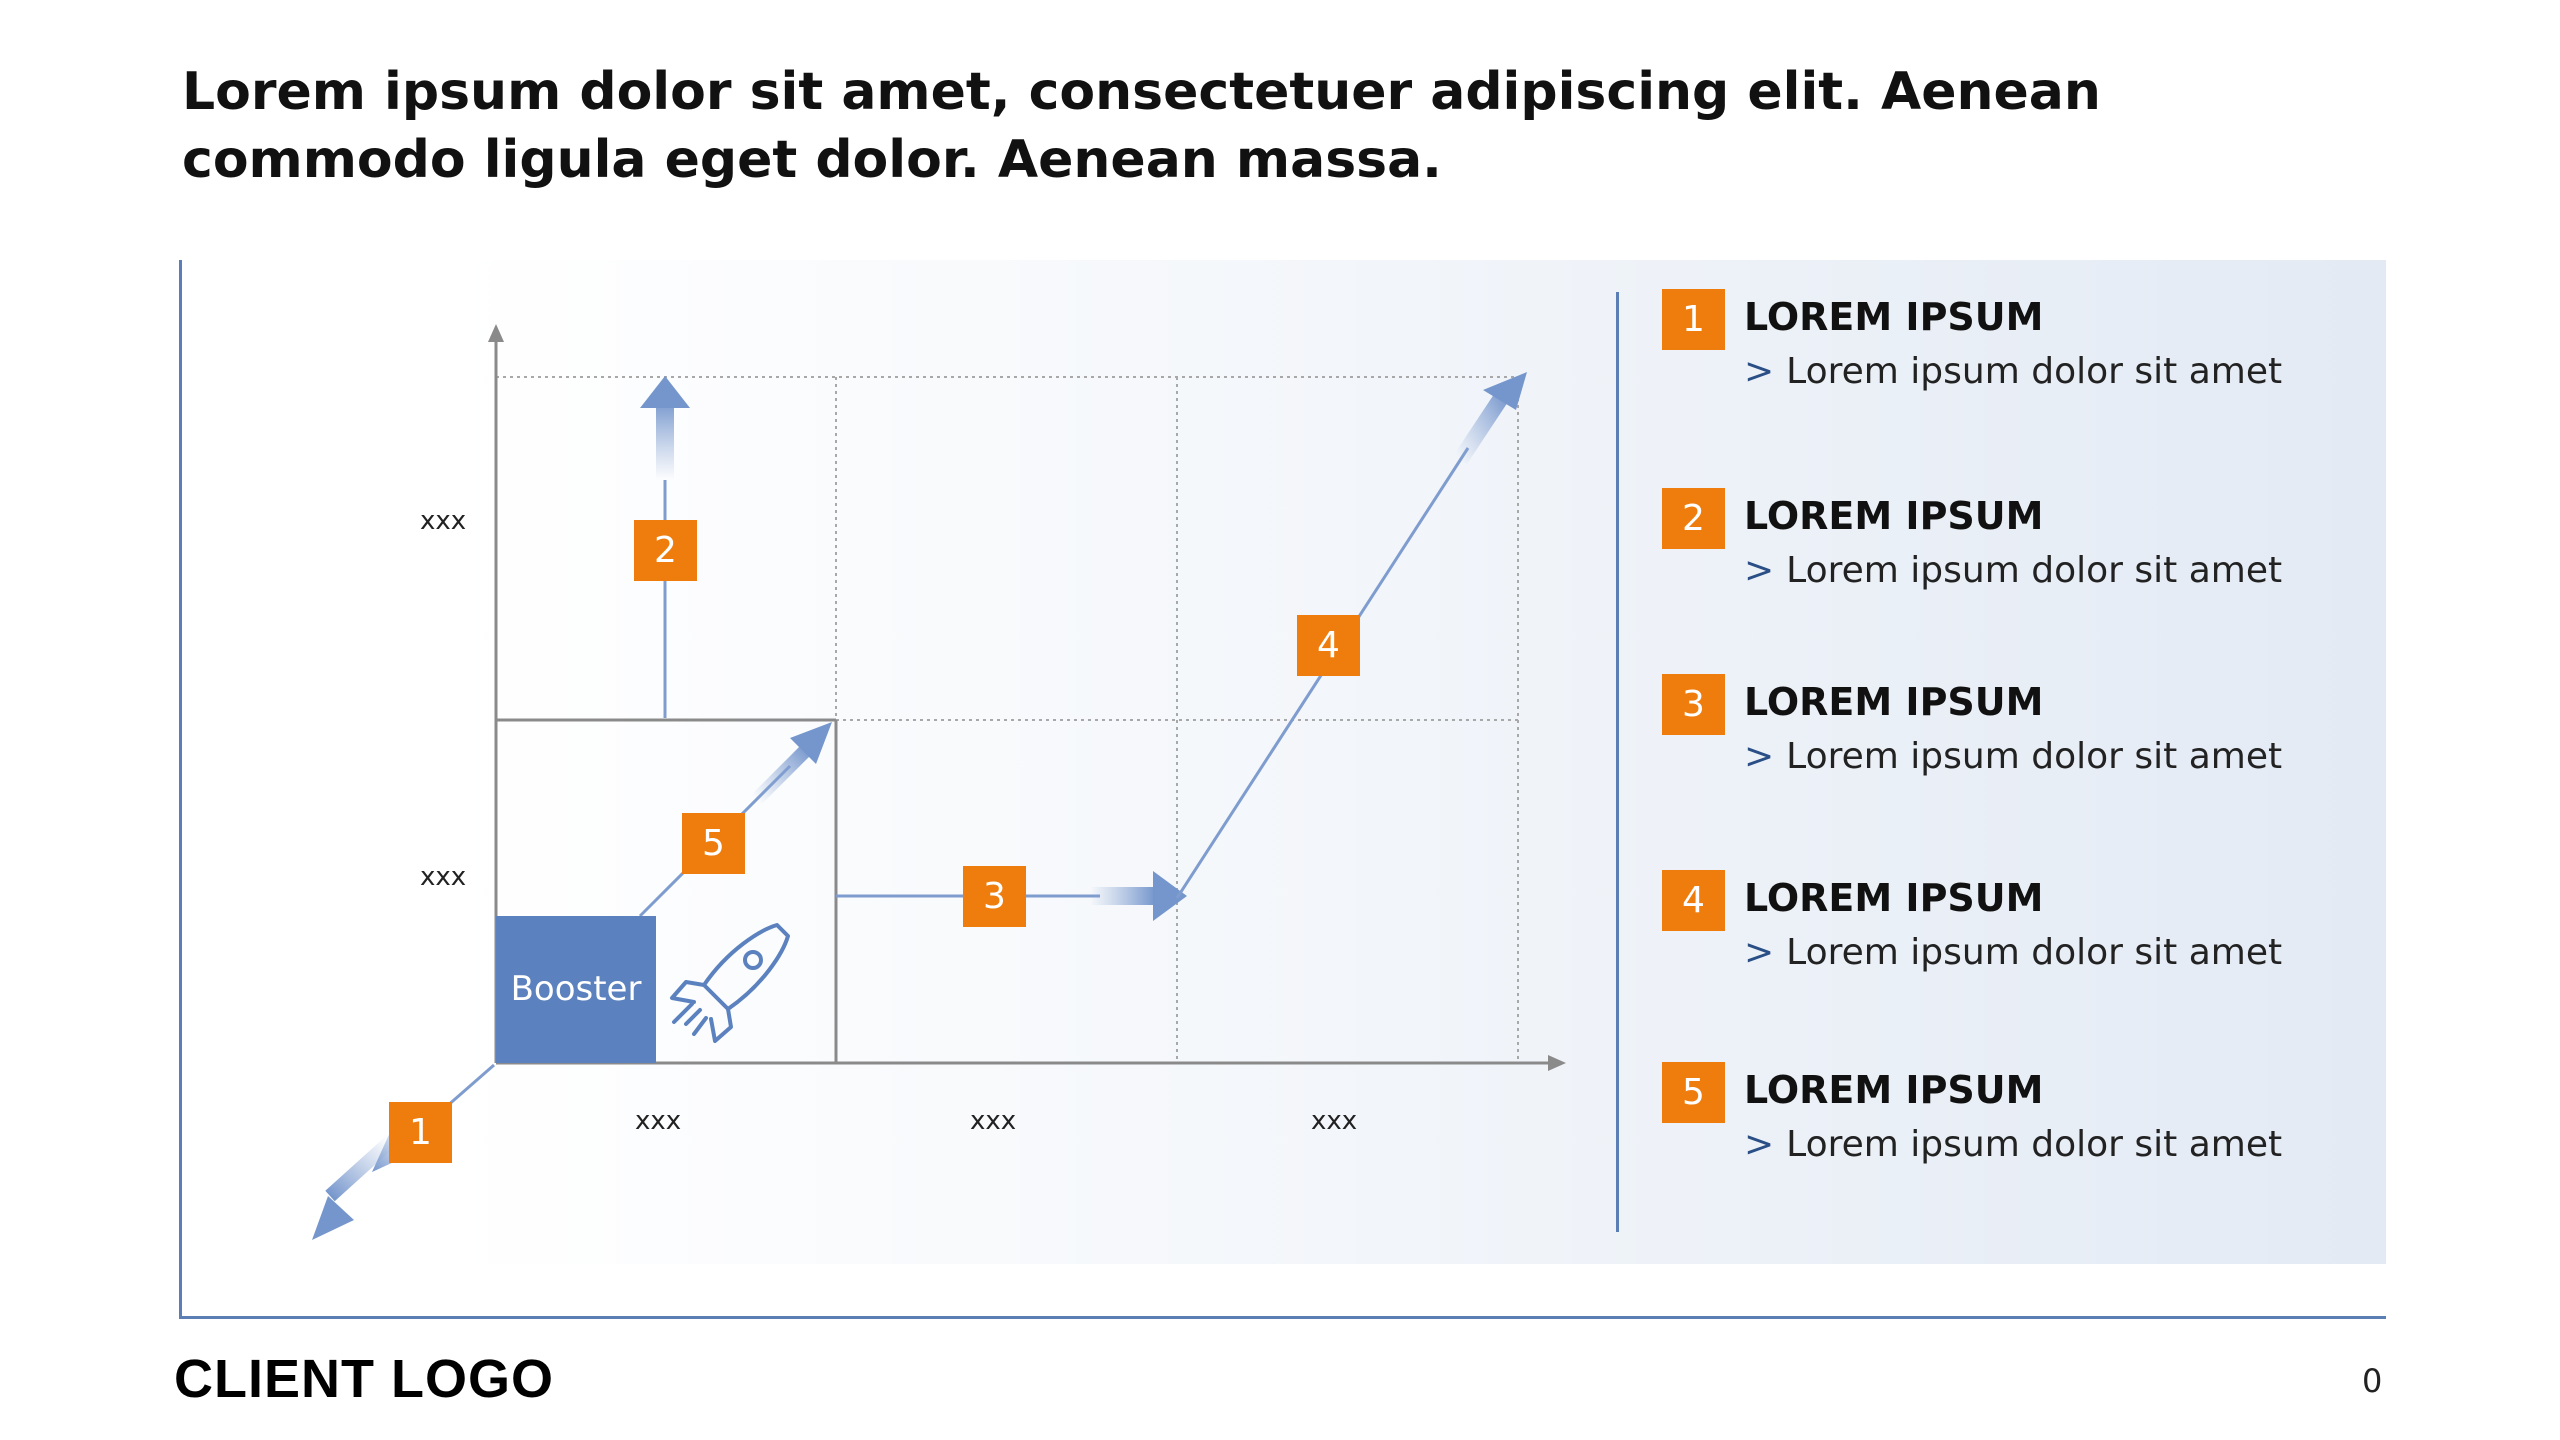 This screenshot has width=2560, height=1440. I want to click on legend-text-4: > Lorem ipsum dolor sit amet, so click(2013, 952).